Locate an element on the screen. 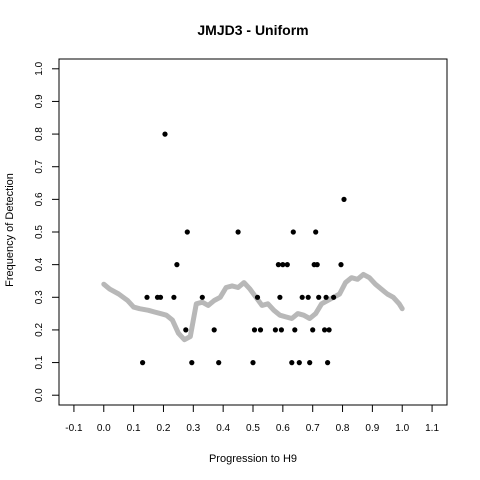 The width and height of the screenshot is (480, 480). x-tick-label: 0.2 is located at coordinates (164, 428).